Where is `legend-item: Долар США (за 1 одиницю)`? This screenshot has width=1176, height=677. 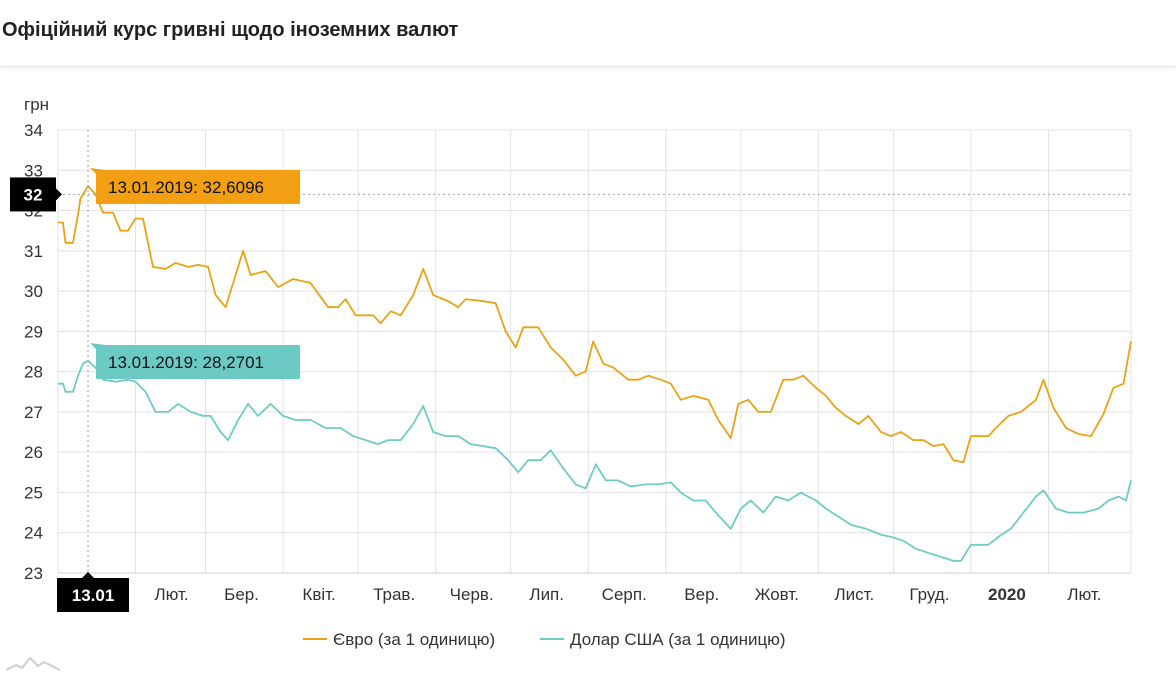 legend-item: Долар США (за 1 одиницю) is located at coordinates (663, 639).